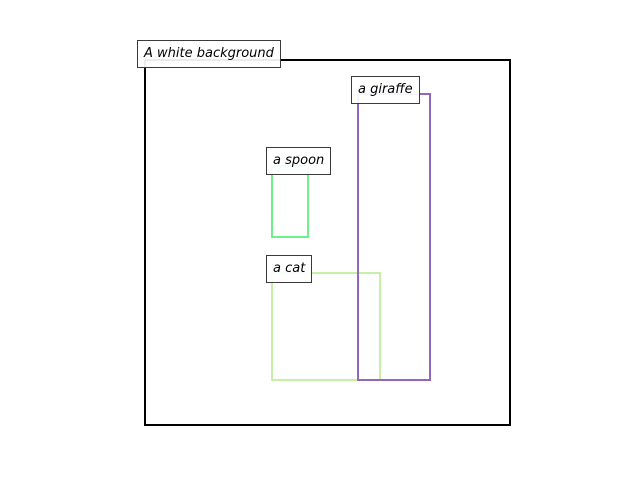  What do you see at coordinates (299, 161) in the screenshot?
I see `spoon-label: a spoon` at bounding box center [299, 161].